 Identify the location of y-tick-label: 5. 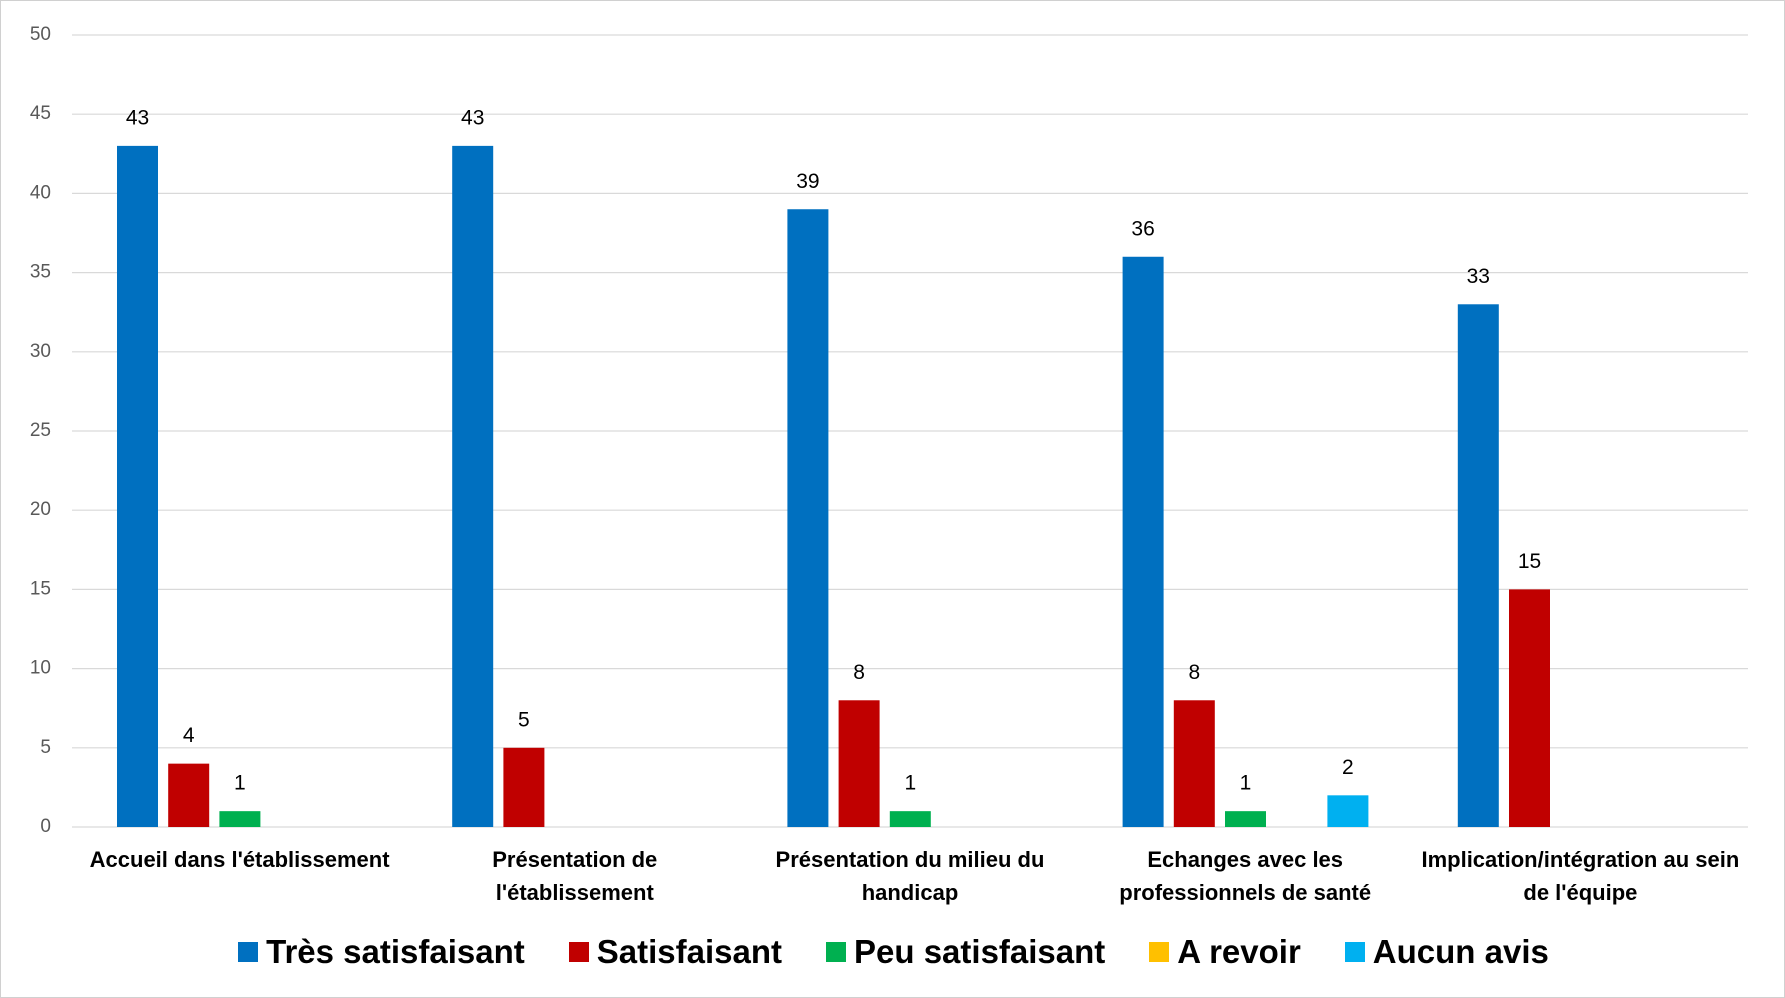
(45, 747).